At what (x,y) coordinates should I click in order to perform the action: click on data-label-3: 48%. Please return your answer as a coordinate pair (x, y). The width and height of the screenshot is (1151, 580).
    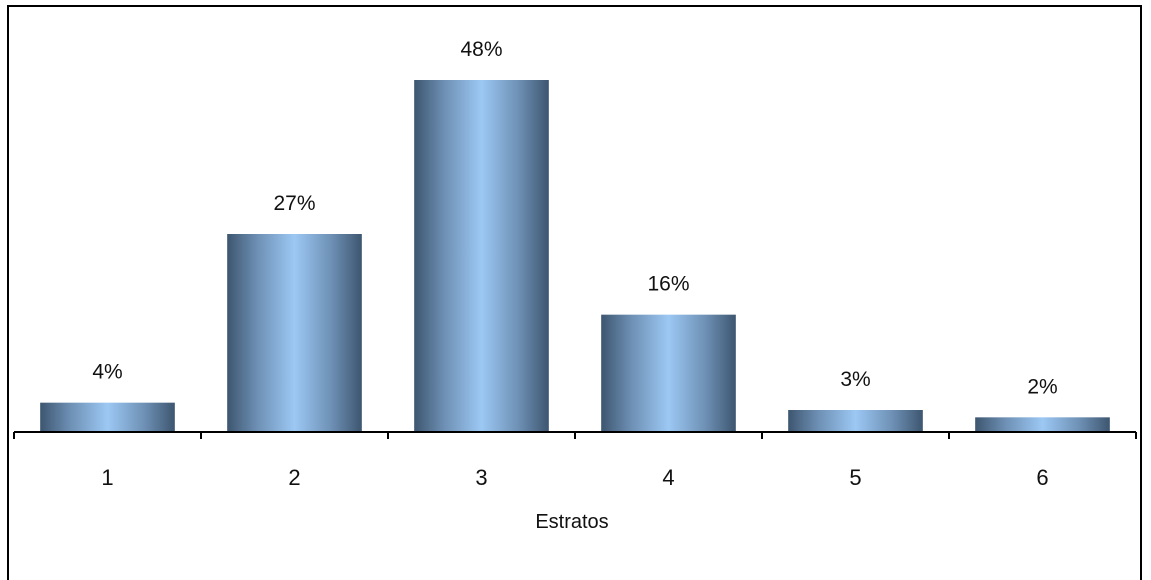
    Looking at the image, I should click on (481, 49).